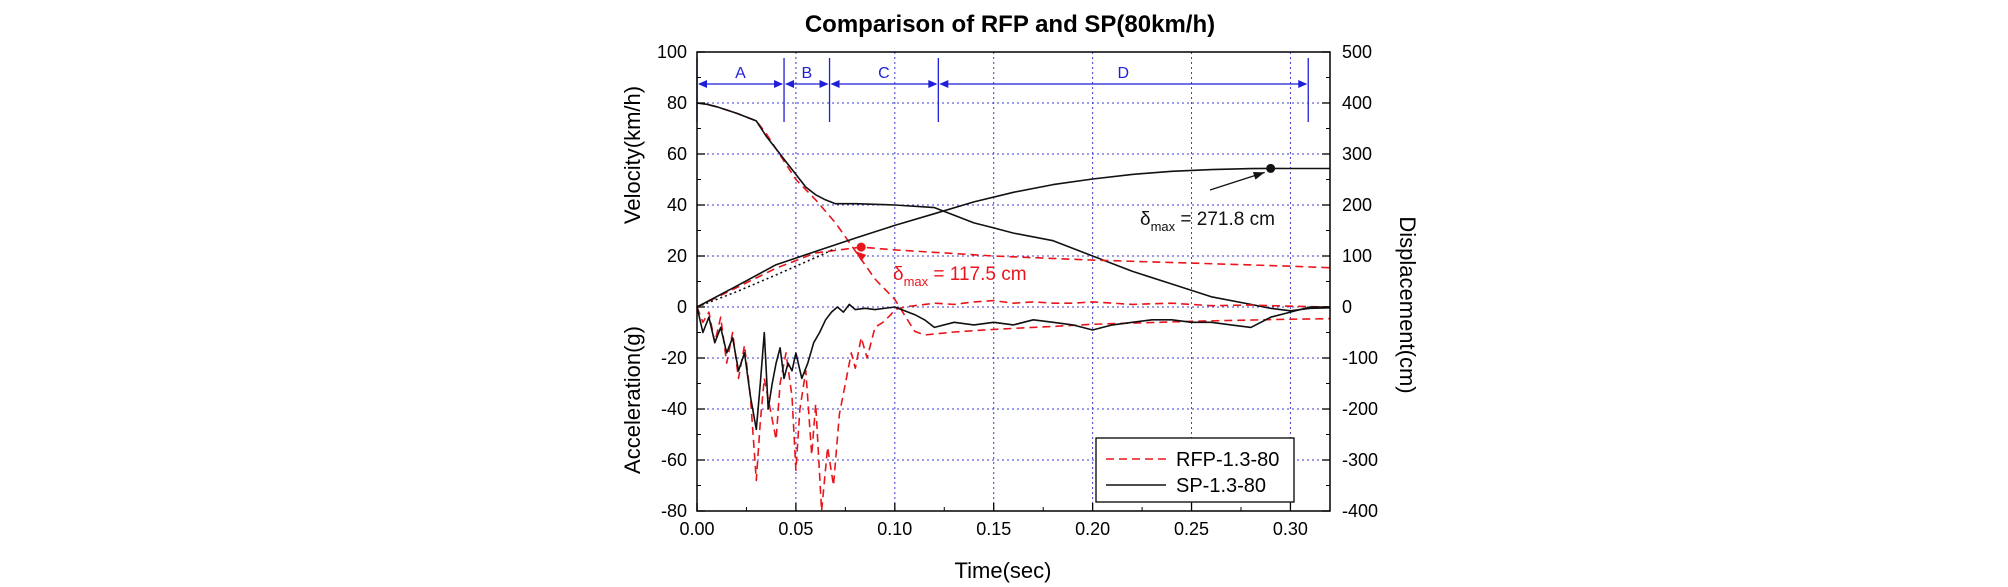 This screenshot has width=2008, height=587. What do you see at coordinates (632, 400) in the screenshot?
I see `y-axis-label-acceleration: Acceleration(g)` at bounding box center [632, 400].